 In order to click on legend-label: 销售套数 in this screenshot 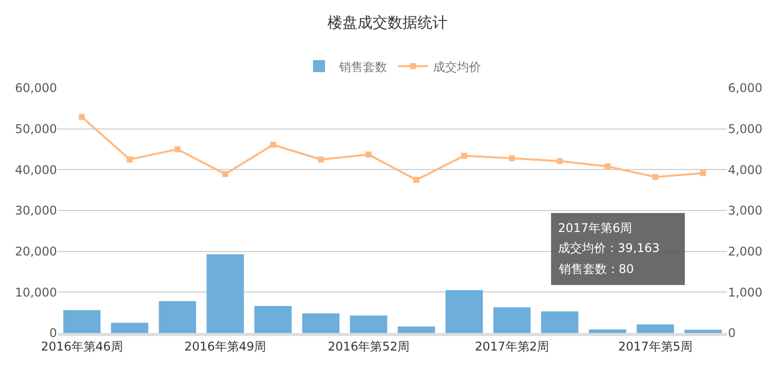, I will do `click(362, 67)`.